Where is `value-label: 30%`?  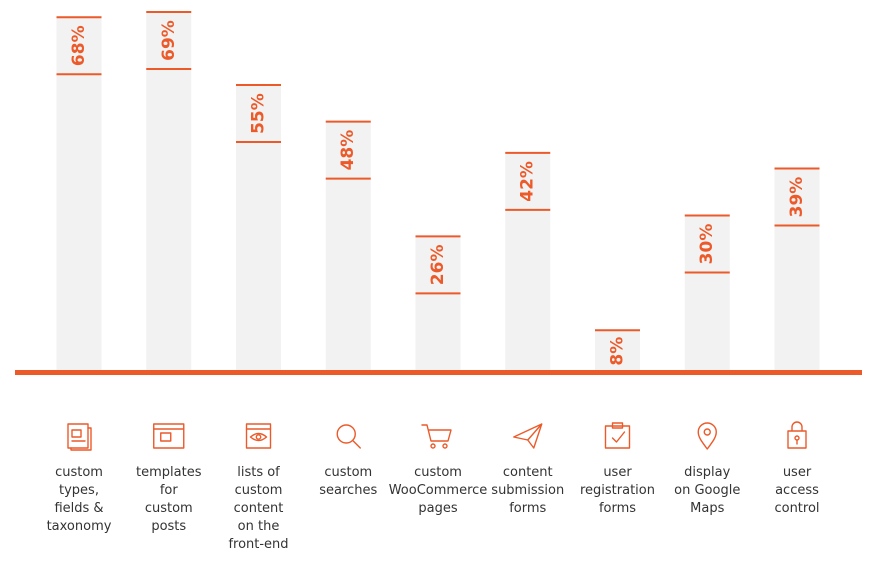 value-label: 30% is located at coordinates (707, 244).